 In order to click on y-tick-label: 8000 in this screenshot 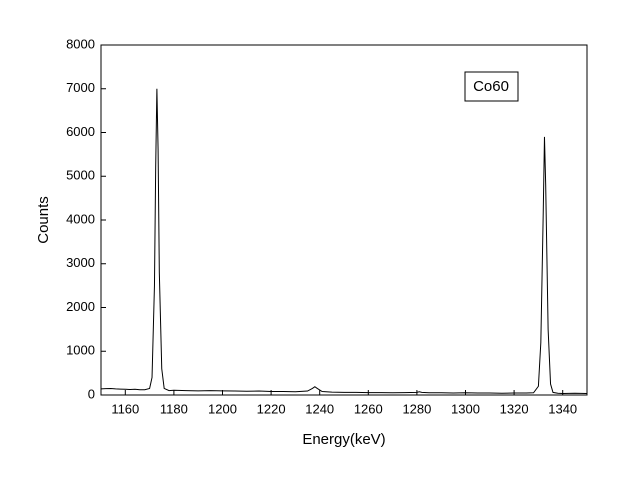, I will do `click(80, 43)`.